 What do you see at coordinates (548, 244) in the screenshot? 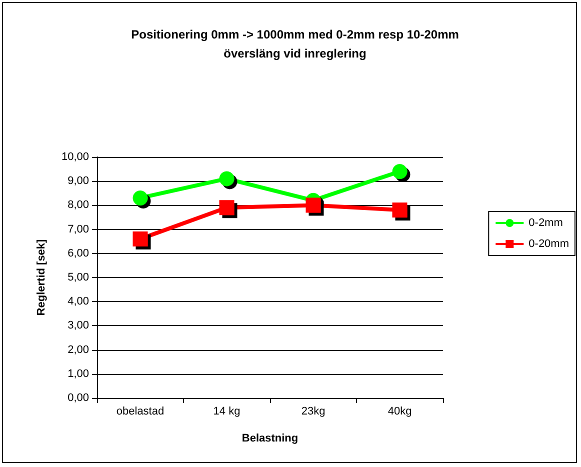
I see `legend-label: 0-20mm` at bounding box center [548, 244].